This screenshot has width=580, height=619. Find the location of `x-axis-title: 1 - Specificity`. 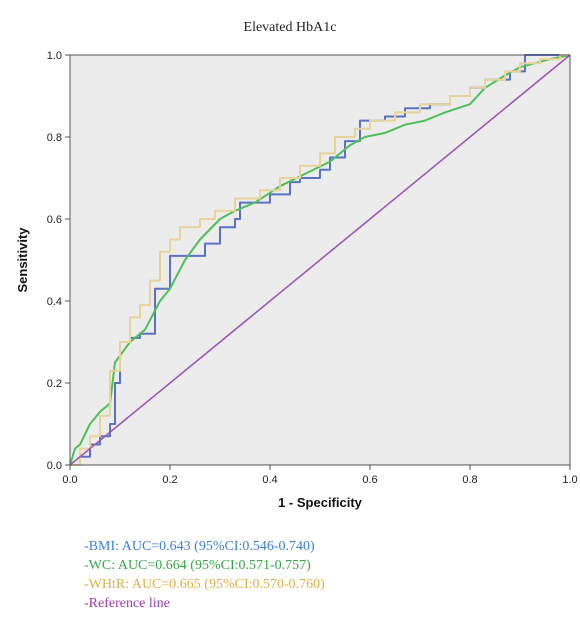

x-axis-title: 1 - Specificity is located at coordinates (320, 502).